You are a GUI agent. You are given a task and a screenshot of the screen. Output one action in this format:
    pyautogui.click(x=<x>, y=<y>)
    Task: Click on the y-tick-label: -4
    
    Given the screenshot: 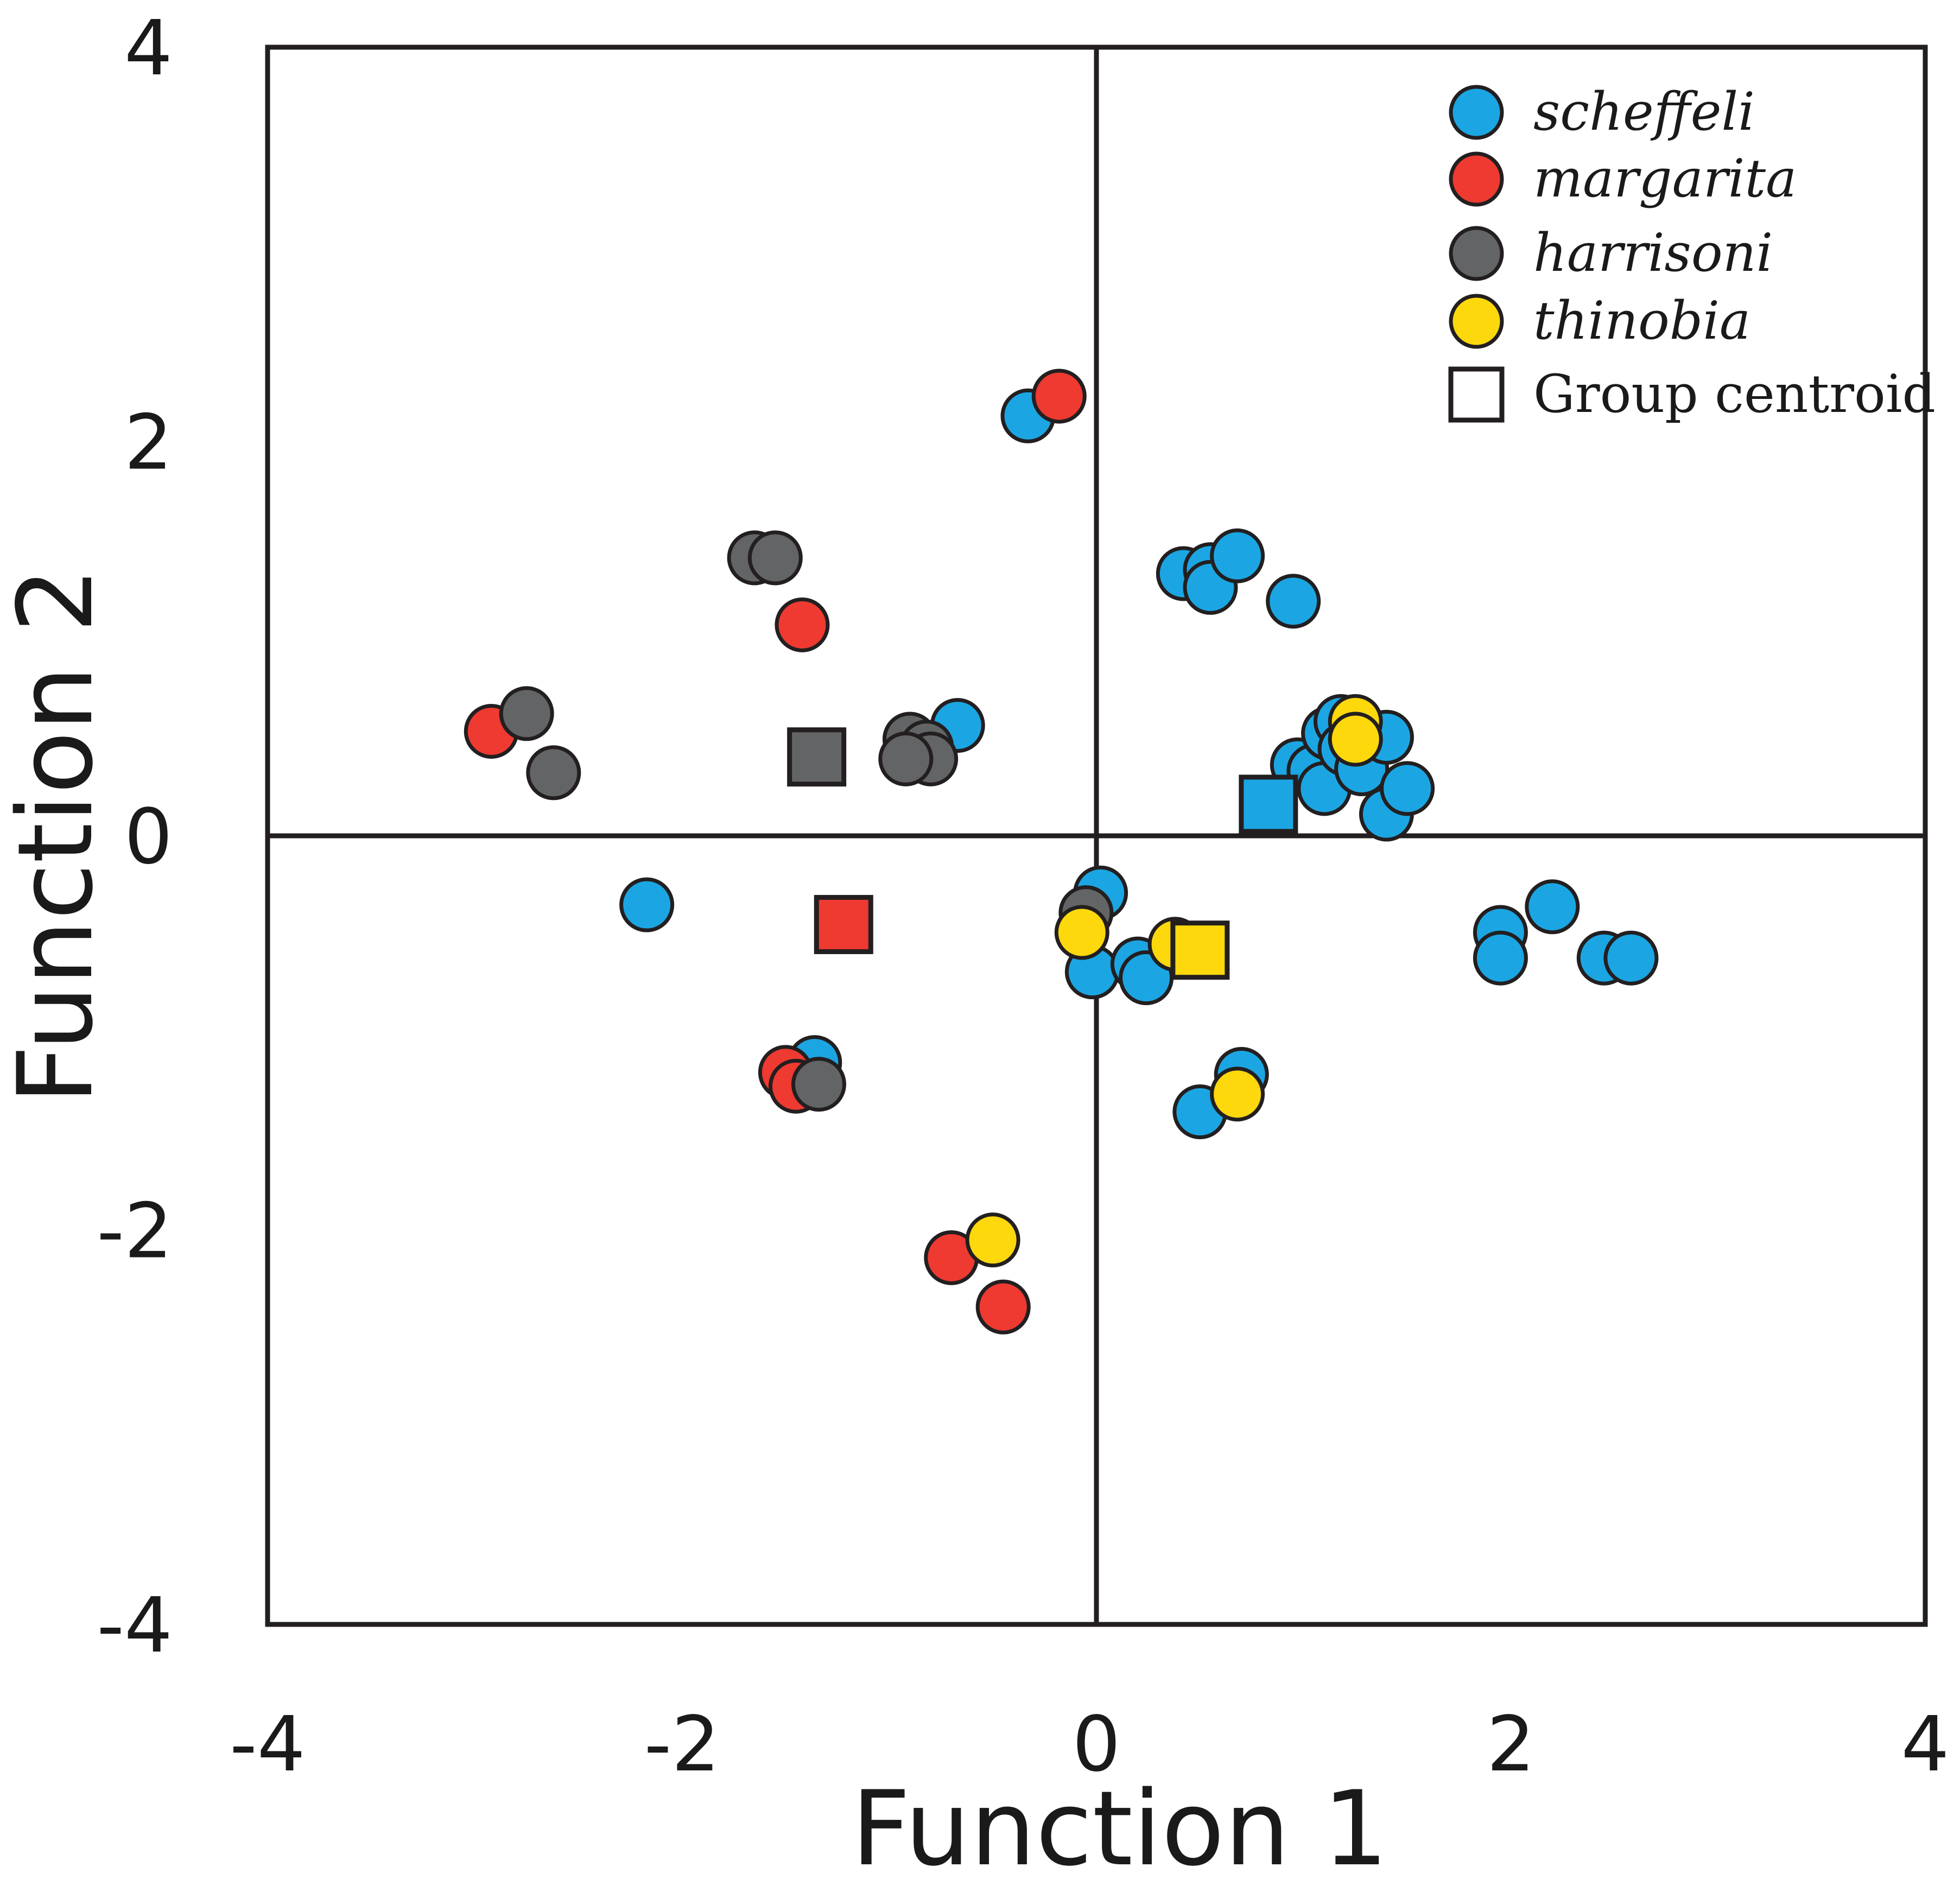 What is the action you would take?
    pyautogui.click(x=135, y=1626)
    